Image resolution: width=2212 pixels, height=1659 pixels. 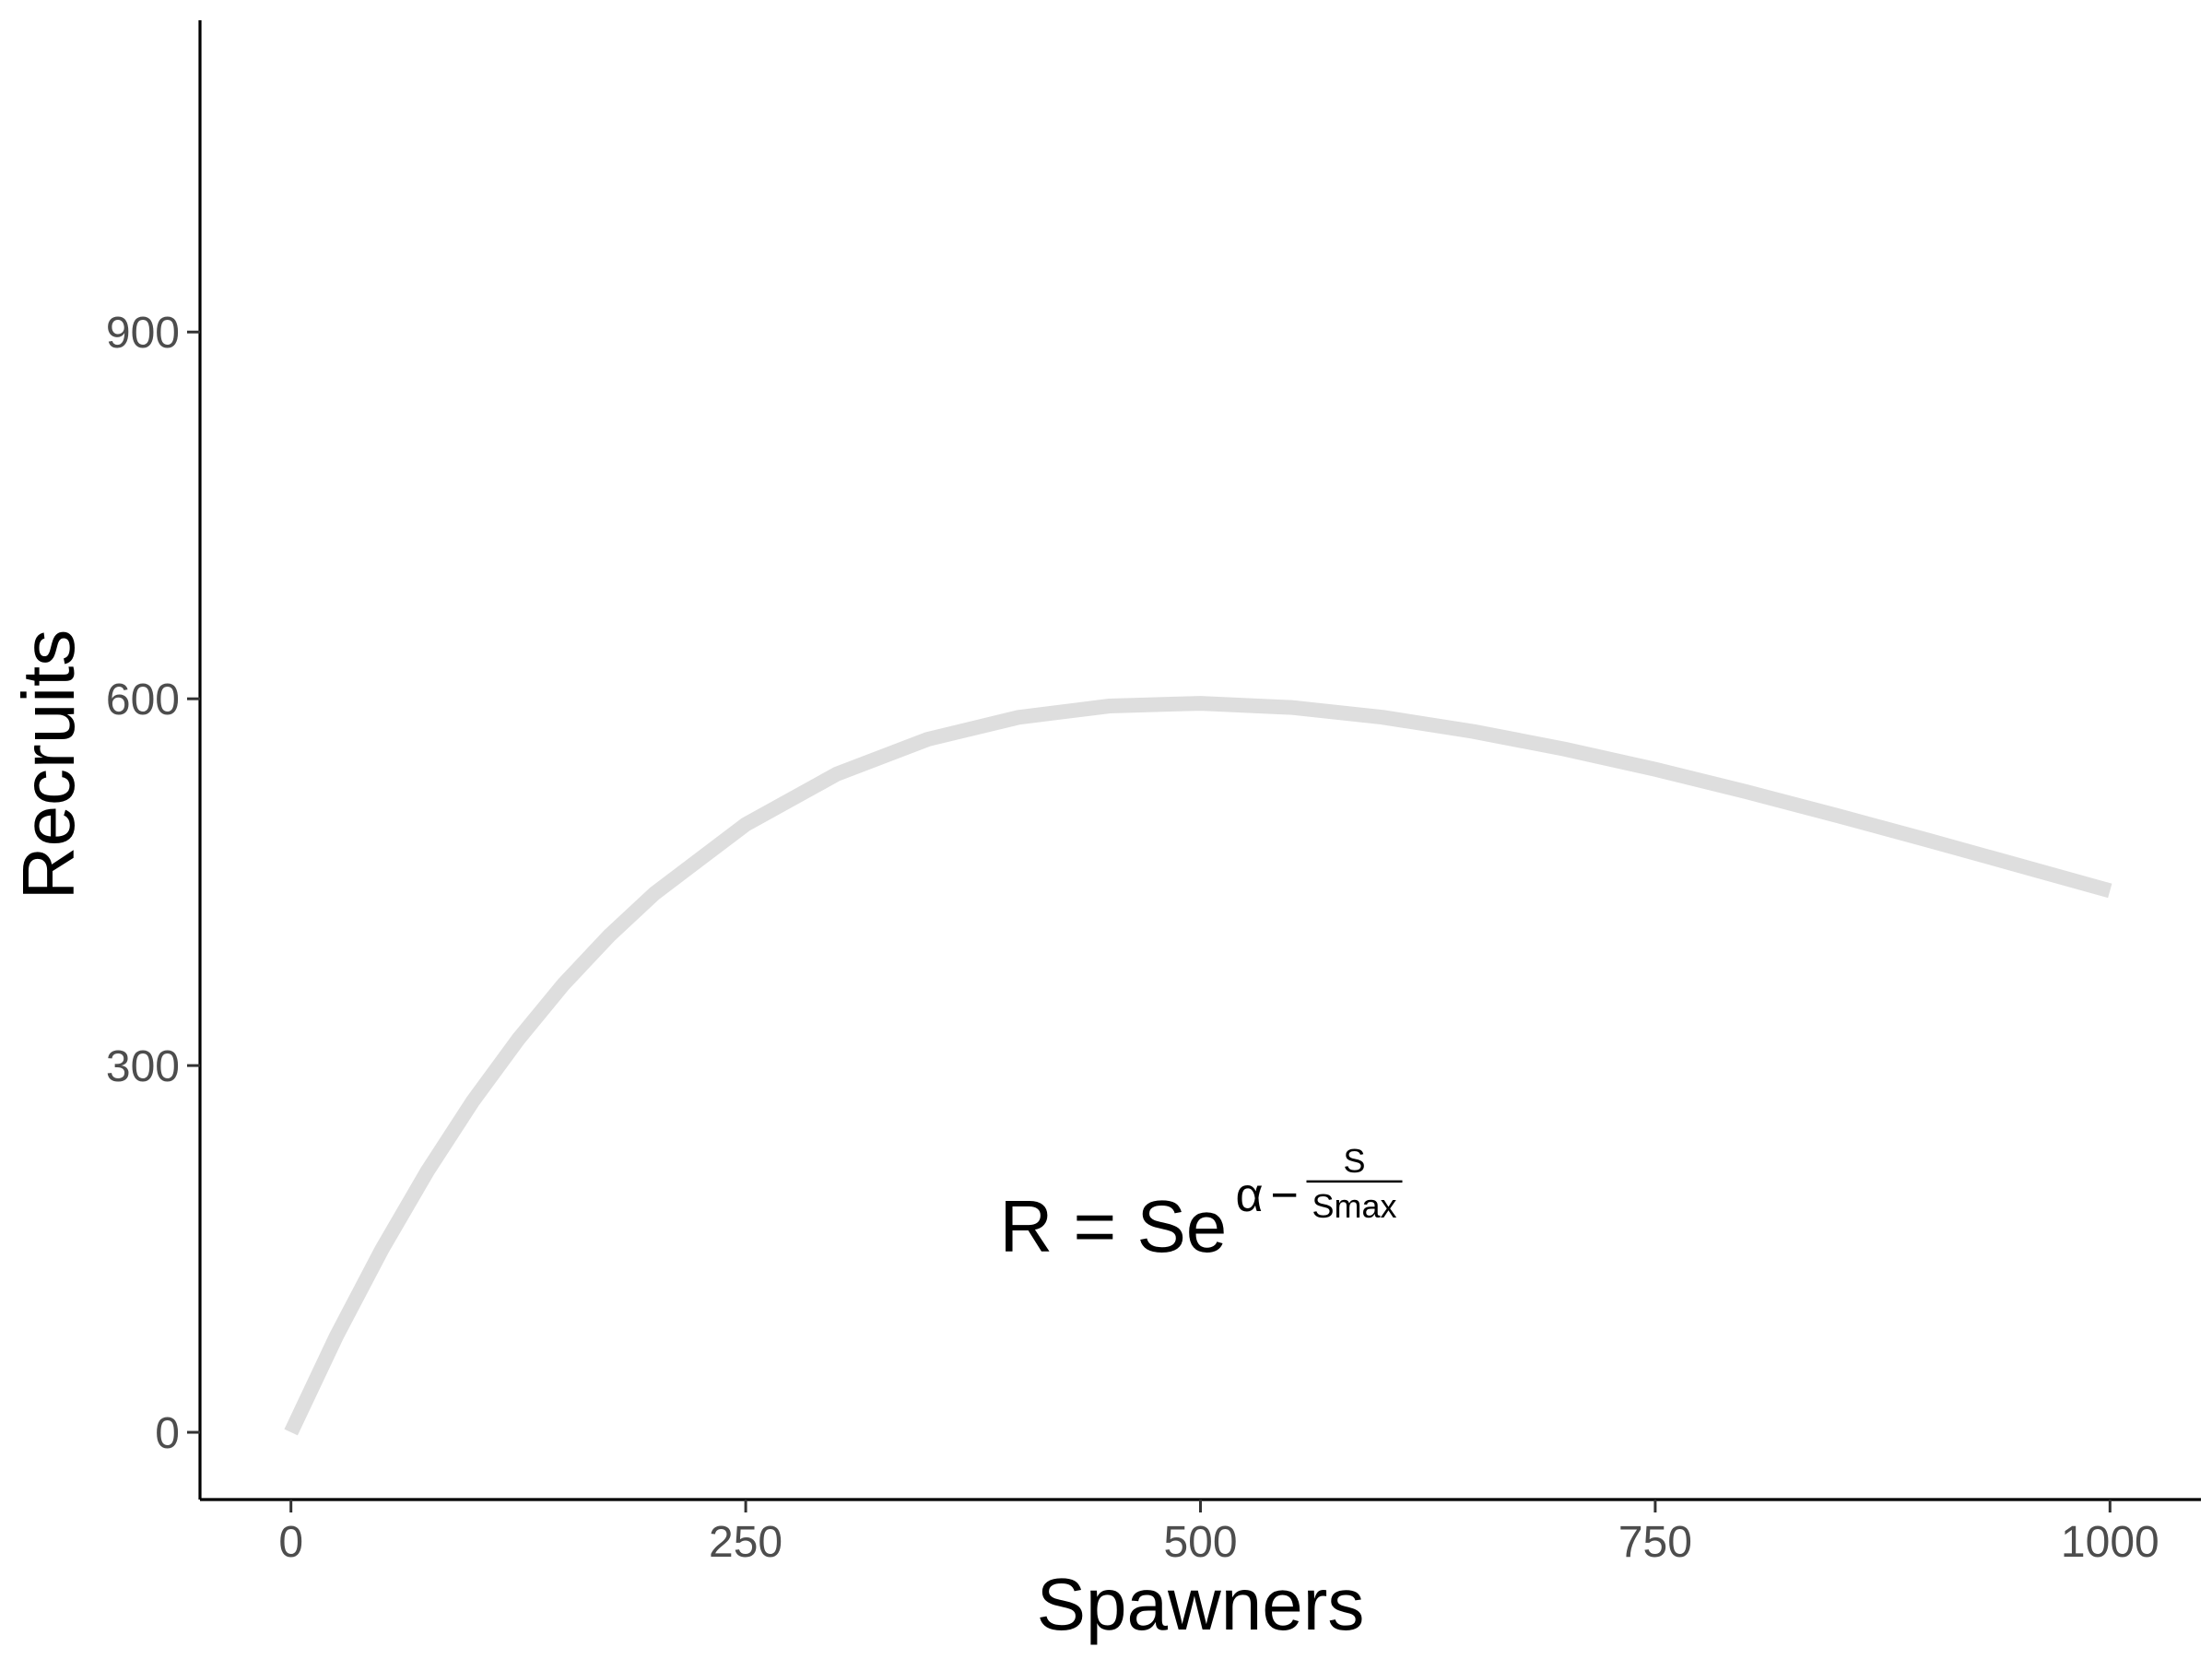 What do you see at coordinates (167, 1433) in the screenshot?
I see `y-tick-label: 0` at bounding box center [167, 1433].